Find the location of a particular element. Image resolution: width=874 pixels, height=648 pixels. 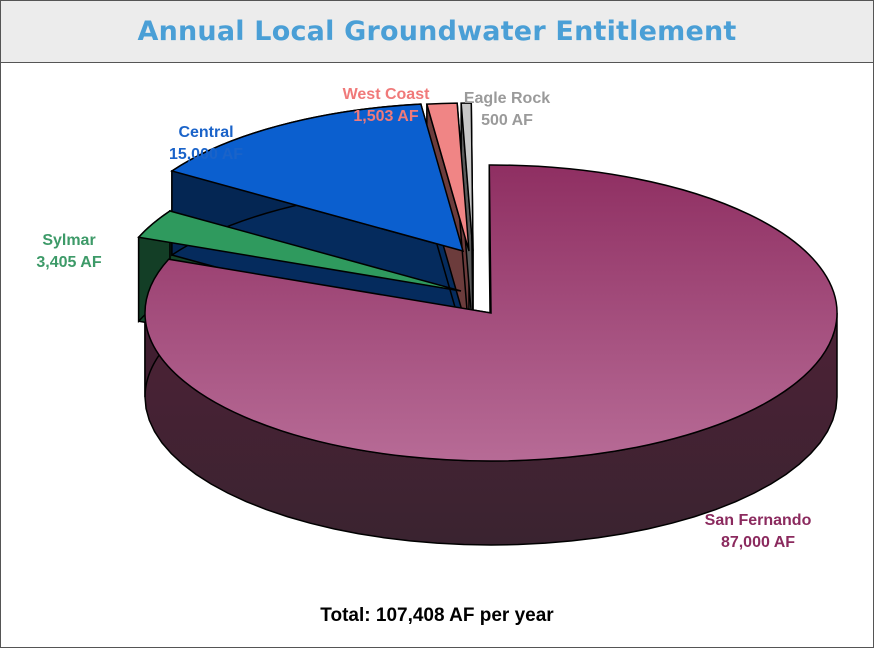

label-sylmar-name: Sylmar is located at coordinates (68, 240).